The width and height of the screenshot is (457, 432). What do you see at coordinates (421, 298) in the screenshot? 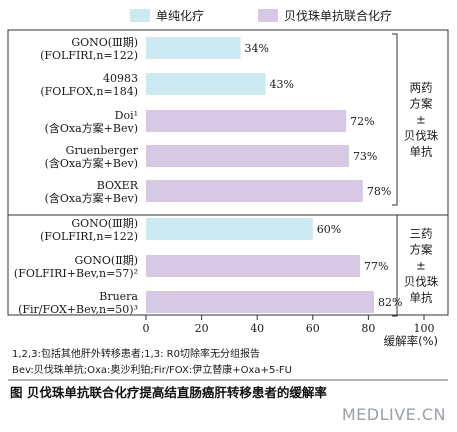
I see `group-label-1-line-4: 单抗` at bounding box center [421, 298].